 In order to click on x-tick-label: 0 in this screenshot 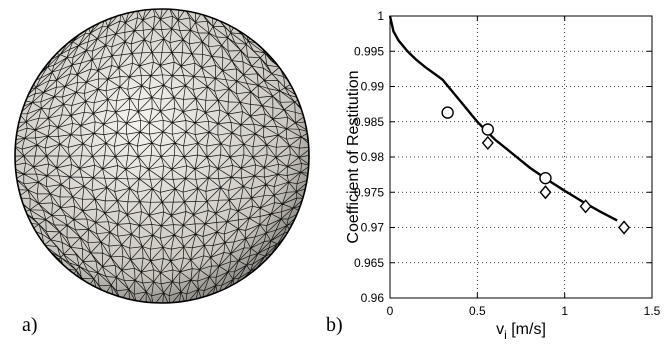, I will do `click(390, 311)`.